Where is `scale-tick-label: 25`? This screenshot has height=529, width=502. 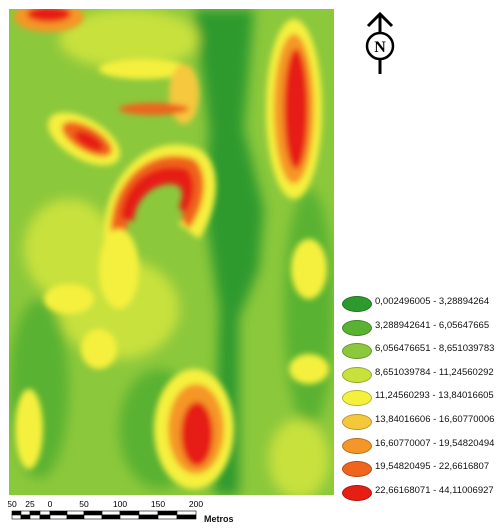
scale-tick-label: 25 is located at coordinates (30, 504).